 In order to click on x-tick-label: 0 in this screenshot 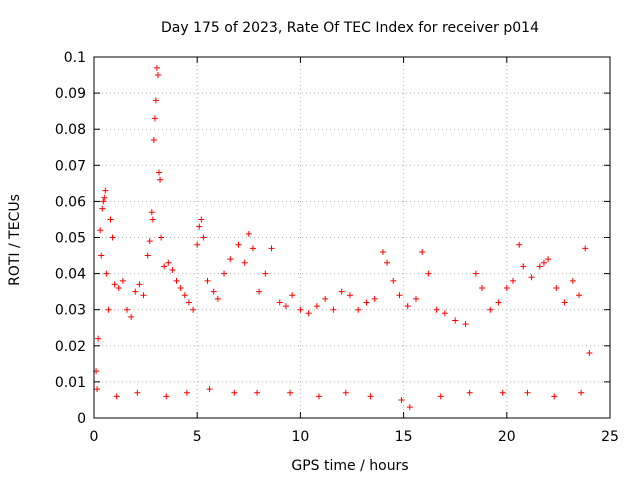, I will do `click(94, 437)`.